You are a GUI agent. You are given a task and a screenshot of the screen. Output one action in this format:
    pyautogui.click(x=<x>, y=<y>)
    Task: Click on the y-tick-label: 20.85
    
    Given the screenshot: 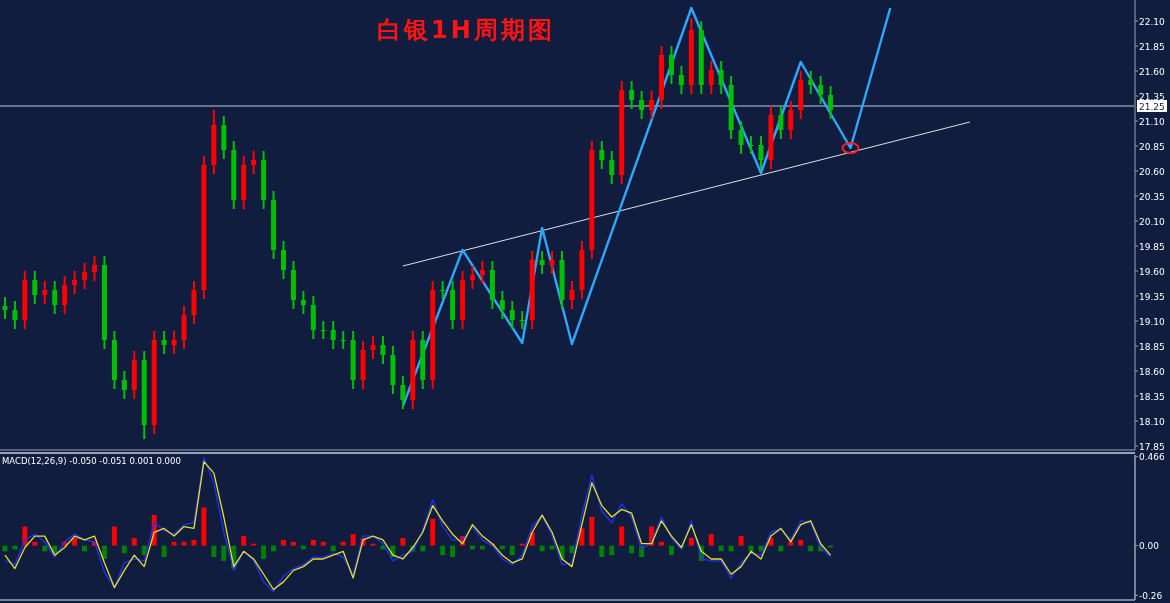 What is the action you would take?
    pyautogui.click(x=1152, y=146)
    